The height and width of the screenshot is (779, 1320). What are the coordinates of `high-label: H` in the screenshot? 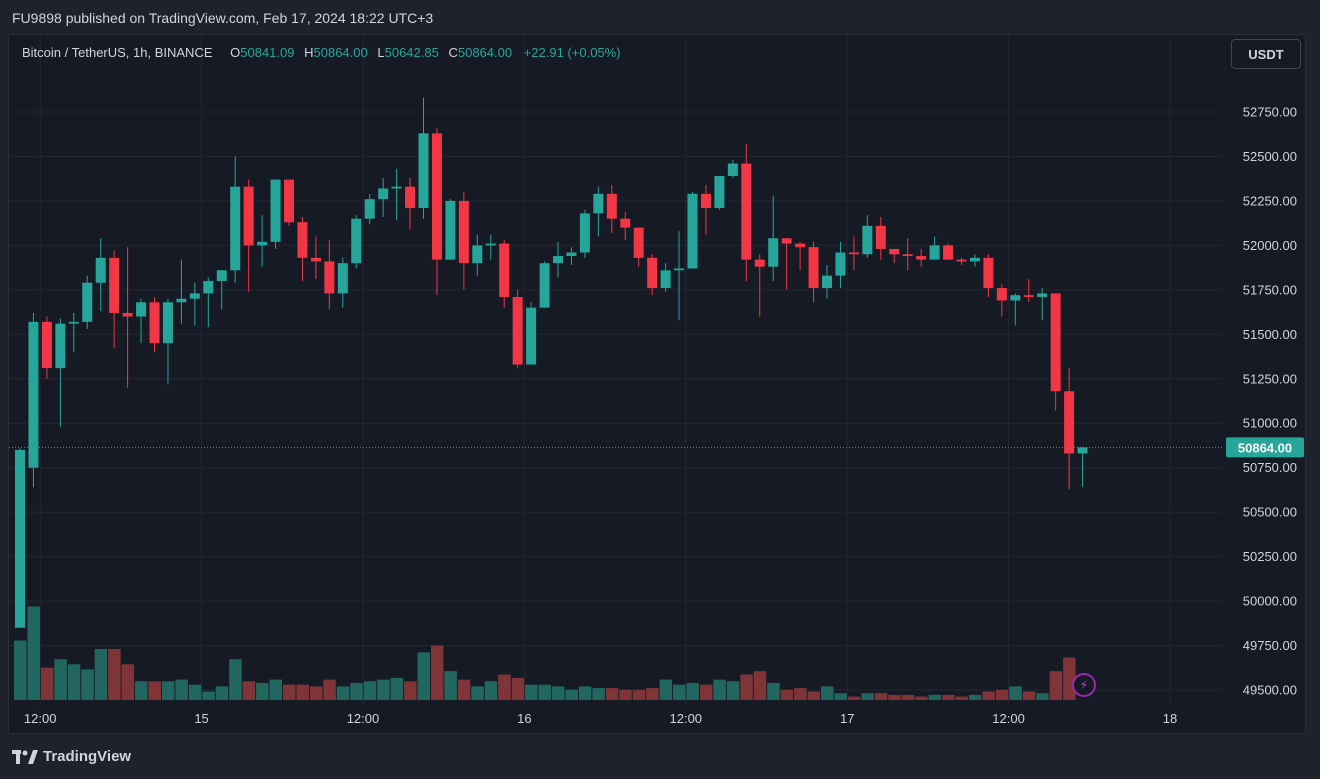 It's located at (309, 52).